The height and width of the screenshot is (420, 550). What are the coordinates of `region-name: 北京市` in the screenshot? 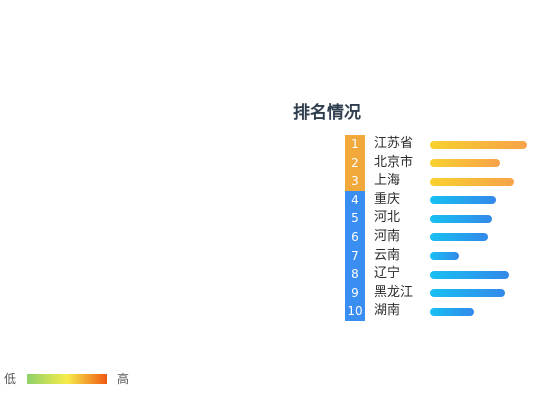 It's located at (394, 162).